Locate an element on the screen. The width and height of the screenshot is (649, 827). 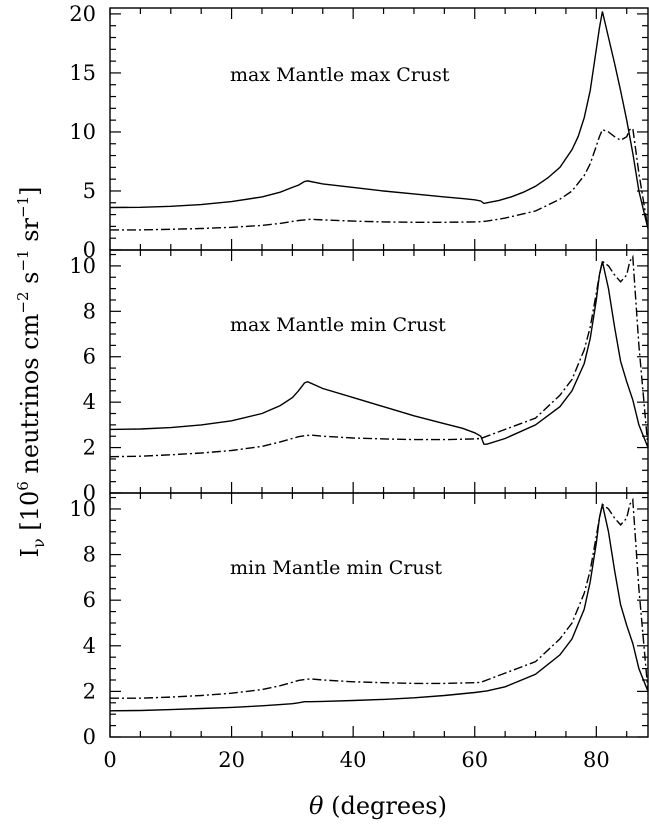
y-axis-label-exp2: −2 is located at coordinates (23, 302).